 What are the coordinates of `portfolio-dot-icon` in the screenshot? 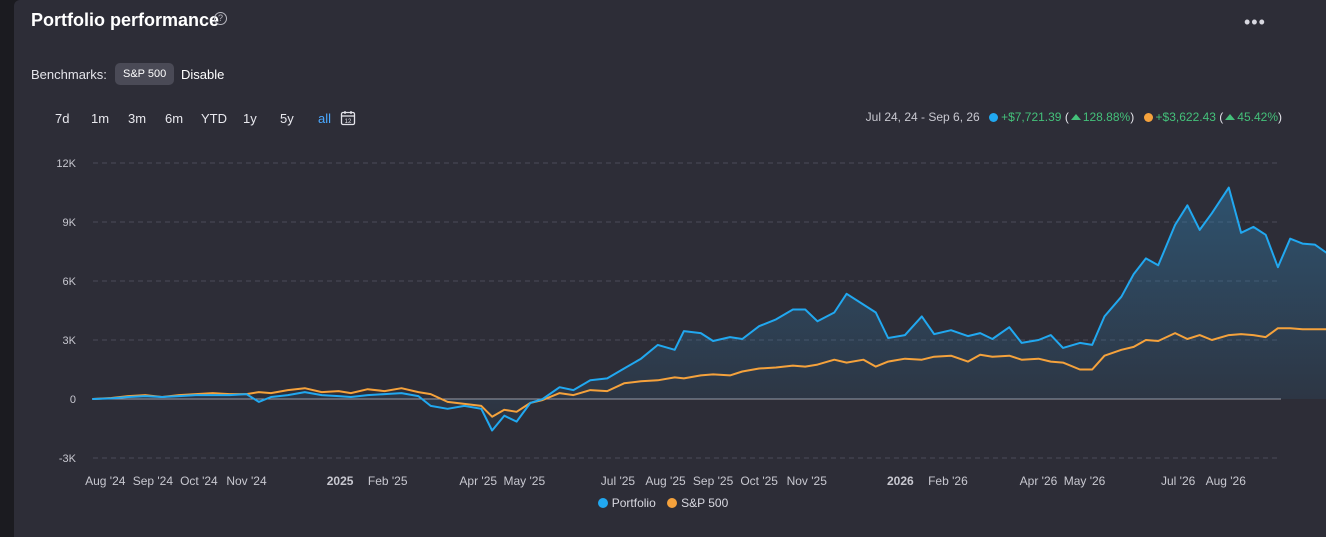 It's located at (994, 117).